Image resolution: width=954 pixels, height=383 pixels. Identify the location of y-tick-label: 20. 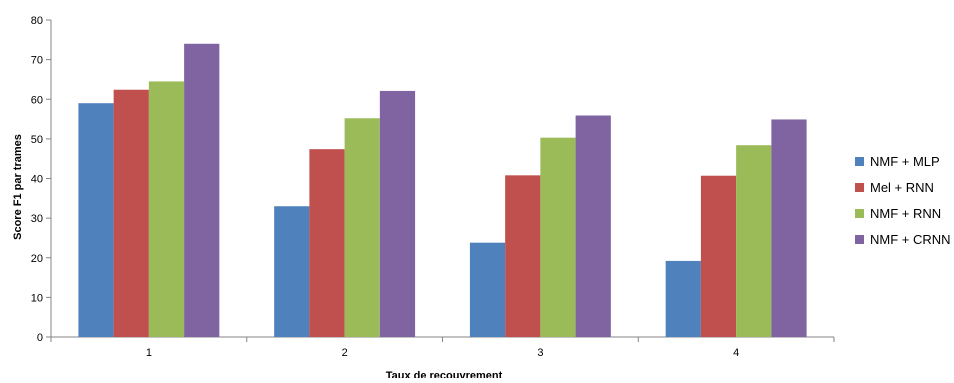
(37, 259).